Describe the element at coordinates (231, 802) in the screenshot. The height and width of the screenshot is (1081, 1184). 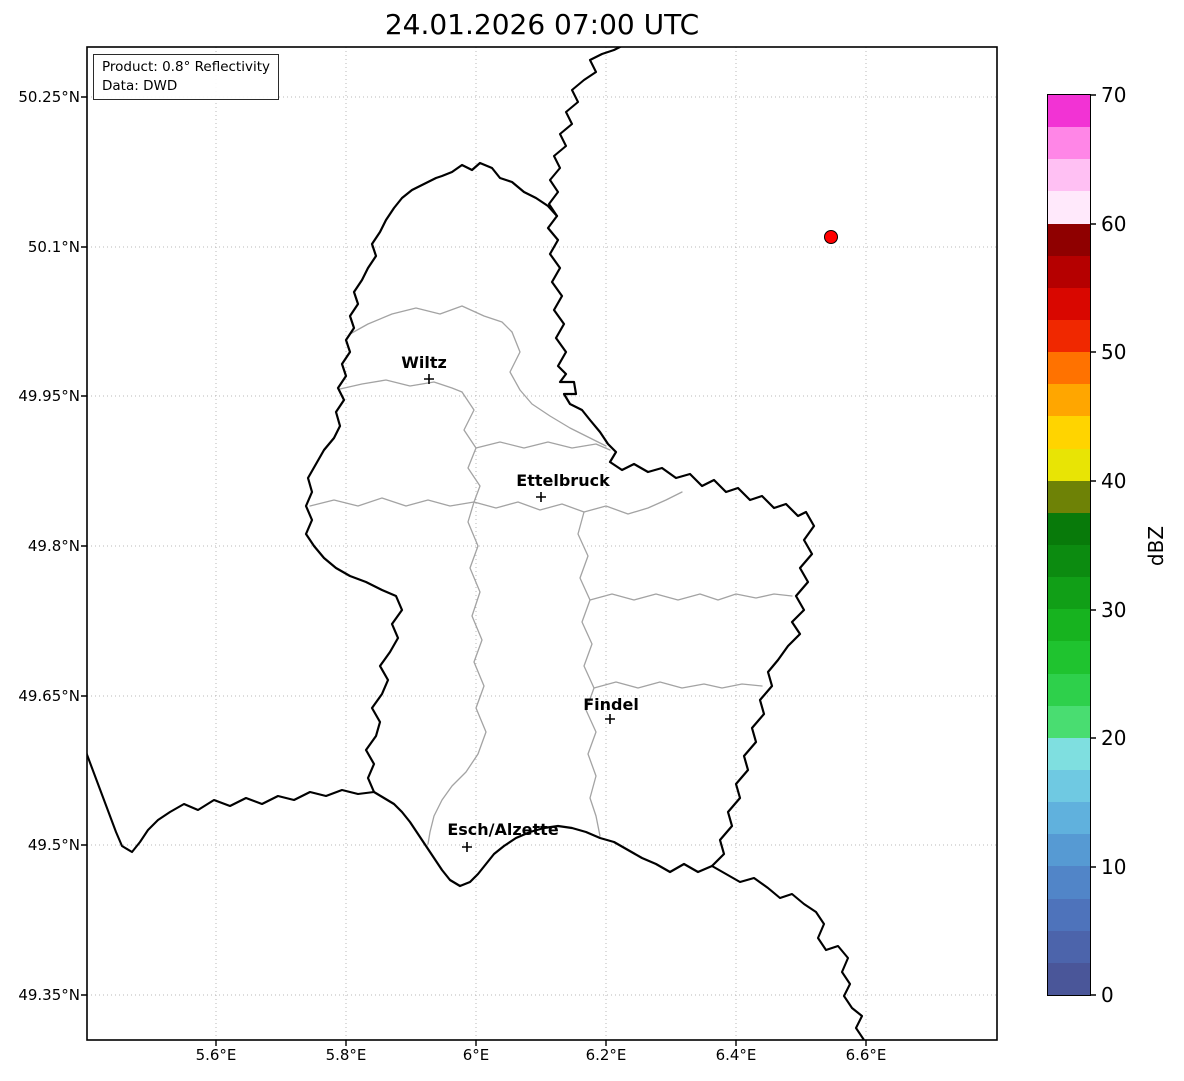
I see `france-belgium-border` at that location.